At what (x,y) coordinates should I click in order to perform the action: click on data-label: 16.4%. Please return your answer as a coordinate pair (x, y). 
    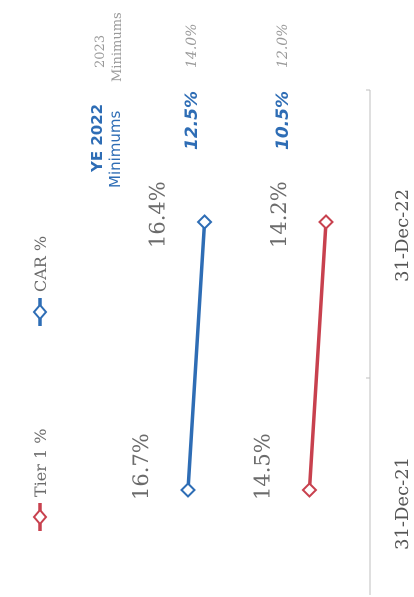
    Looking at the image, I should click on (158, 214).